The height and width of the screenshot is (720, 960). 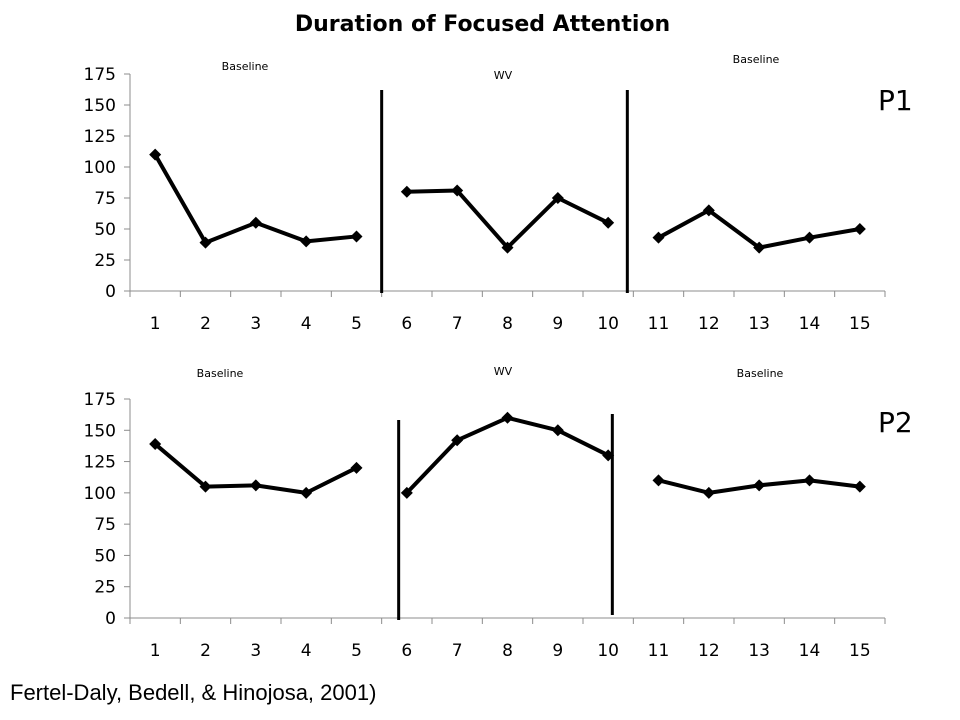 I want to click on panel-label: P2, so click(x=895, y=422).